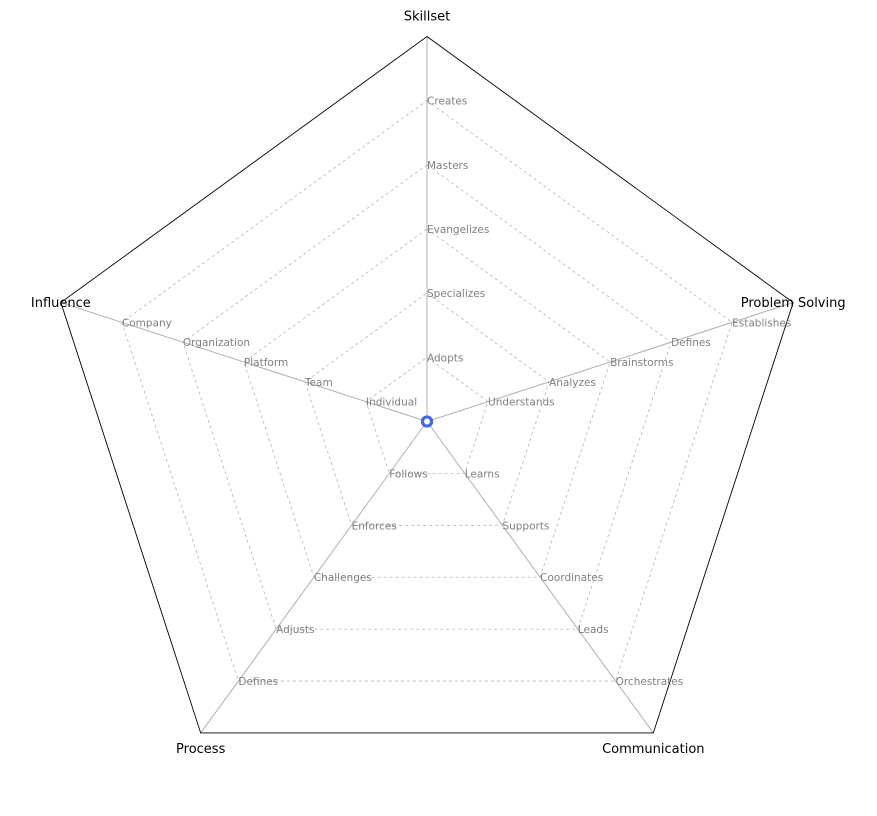 Image resolution: width=877 pixels, height=816 pixels. I want to click on series-markers, so click(427, 421).